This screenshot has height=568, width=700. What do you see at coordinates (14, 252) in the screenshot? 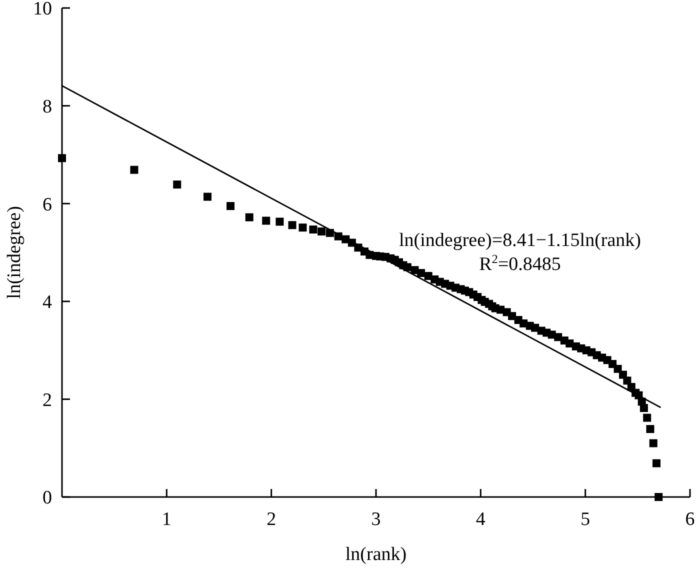
I see `y-axis-title: ln(indegree)` at bounding box center [14, 252].